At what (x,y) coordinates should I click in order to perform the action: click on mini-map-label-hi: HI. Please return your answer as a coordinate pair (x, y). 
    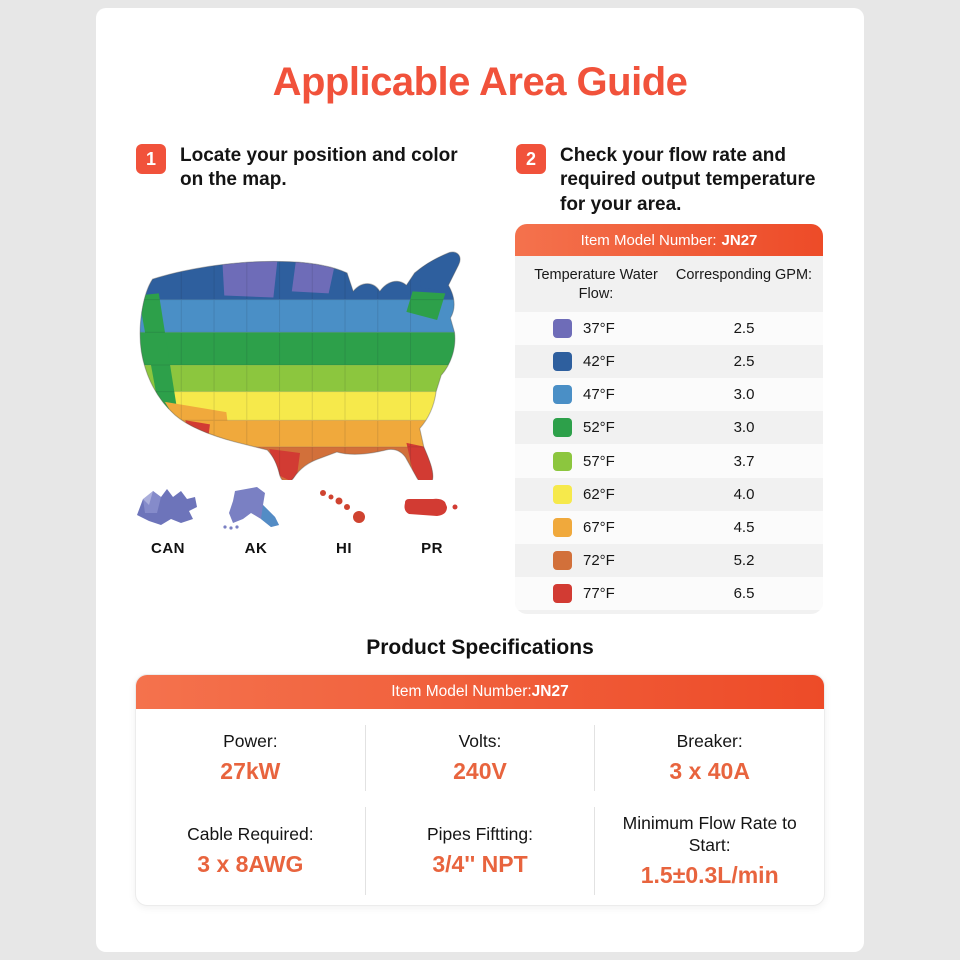
    Looking at the image, I should click on (344, 548).